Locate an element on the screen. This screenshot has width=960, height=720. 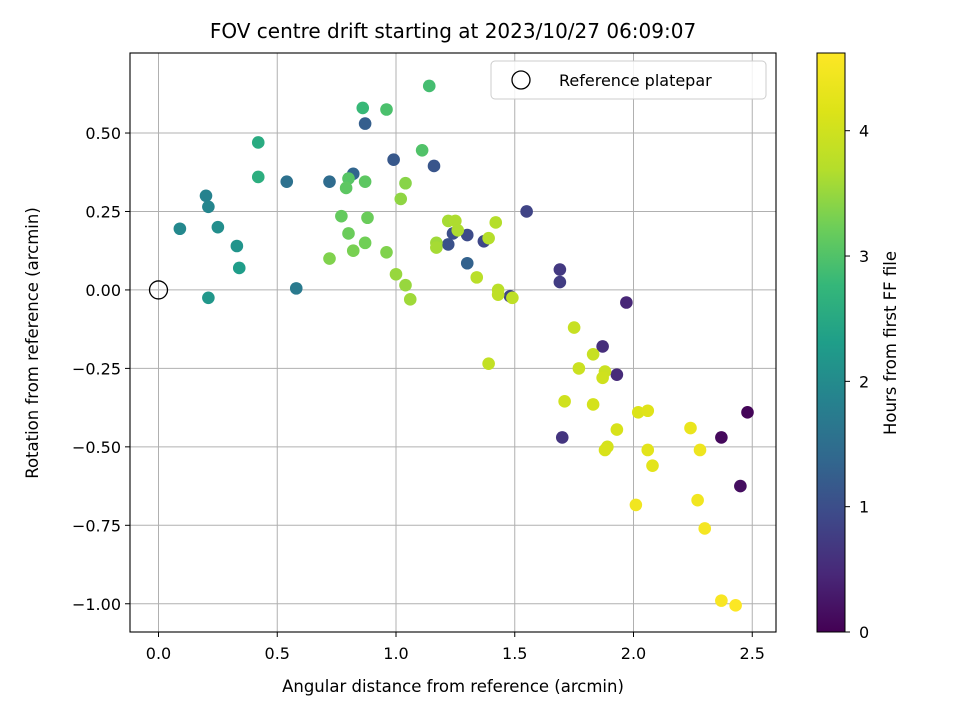
y-tick-label: 0.50 is located at coordinates (103, 133).